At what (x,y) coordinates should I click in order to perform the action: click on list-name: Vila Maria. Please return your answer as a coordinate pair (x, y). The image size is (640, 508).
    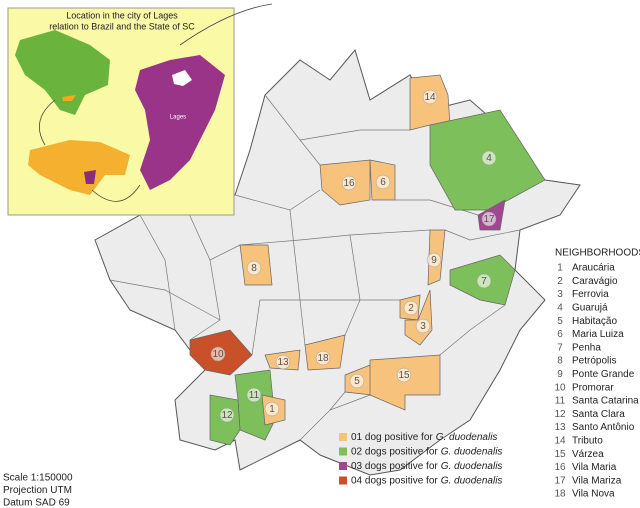
    Looking at the image, I should click on (594, 467).